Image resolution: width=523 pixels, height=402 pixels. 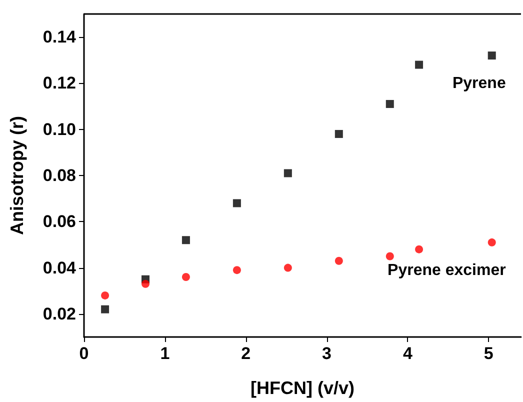 What do you see at coordinates (59, 175) in the screenshot?
I see `y-tick-label: 0.08` at bounding box center [59, 175].